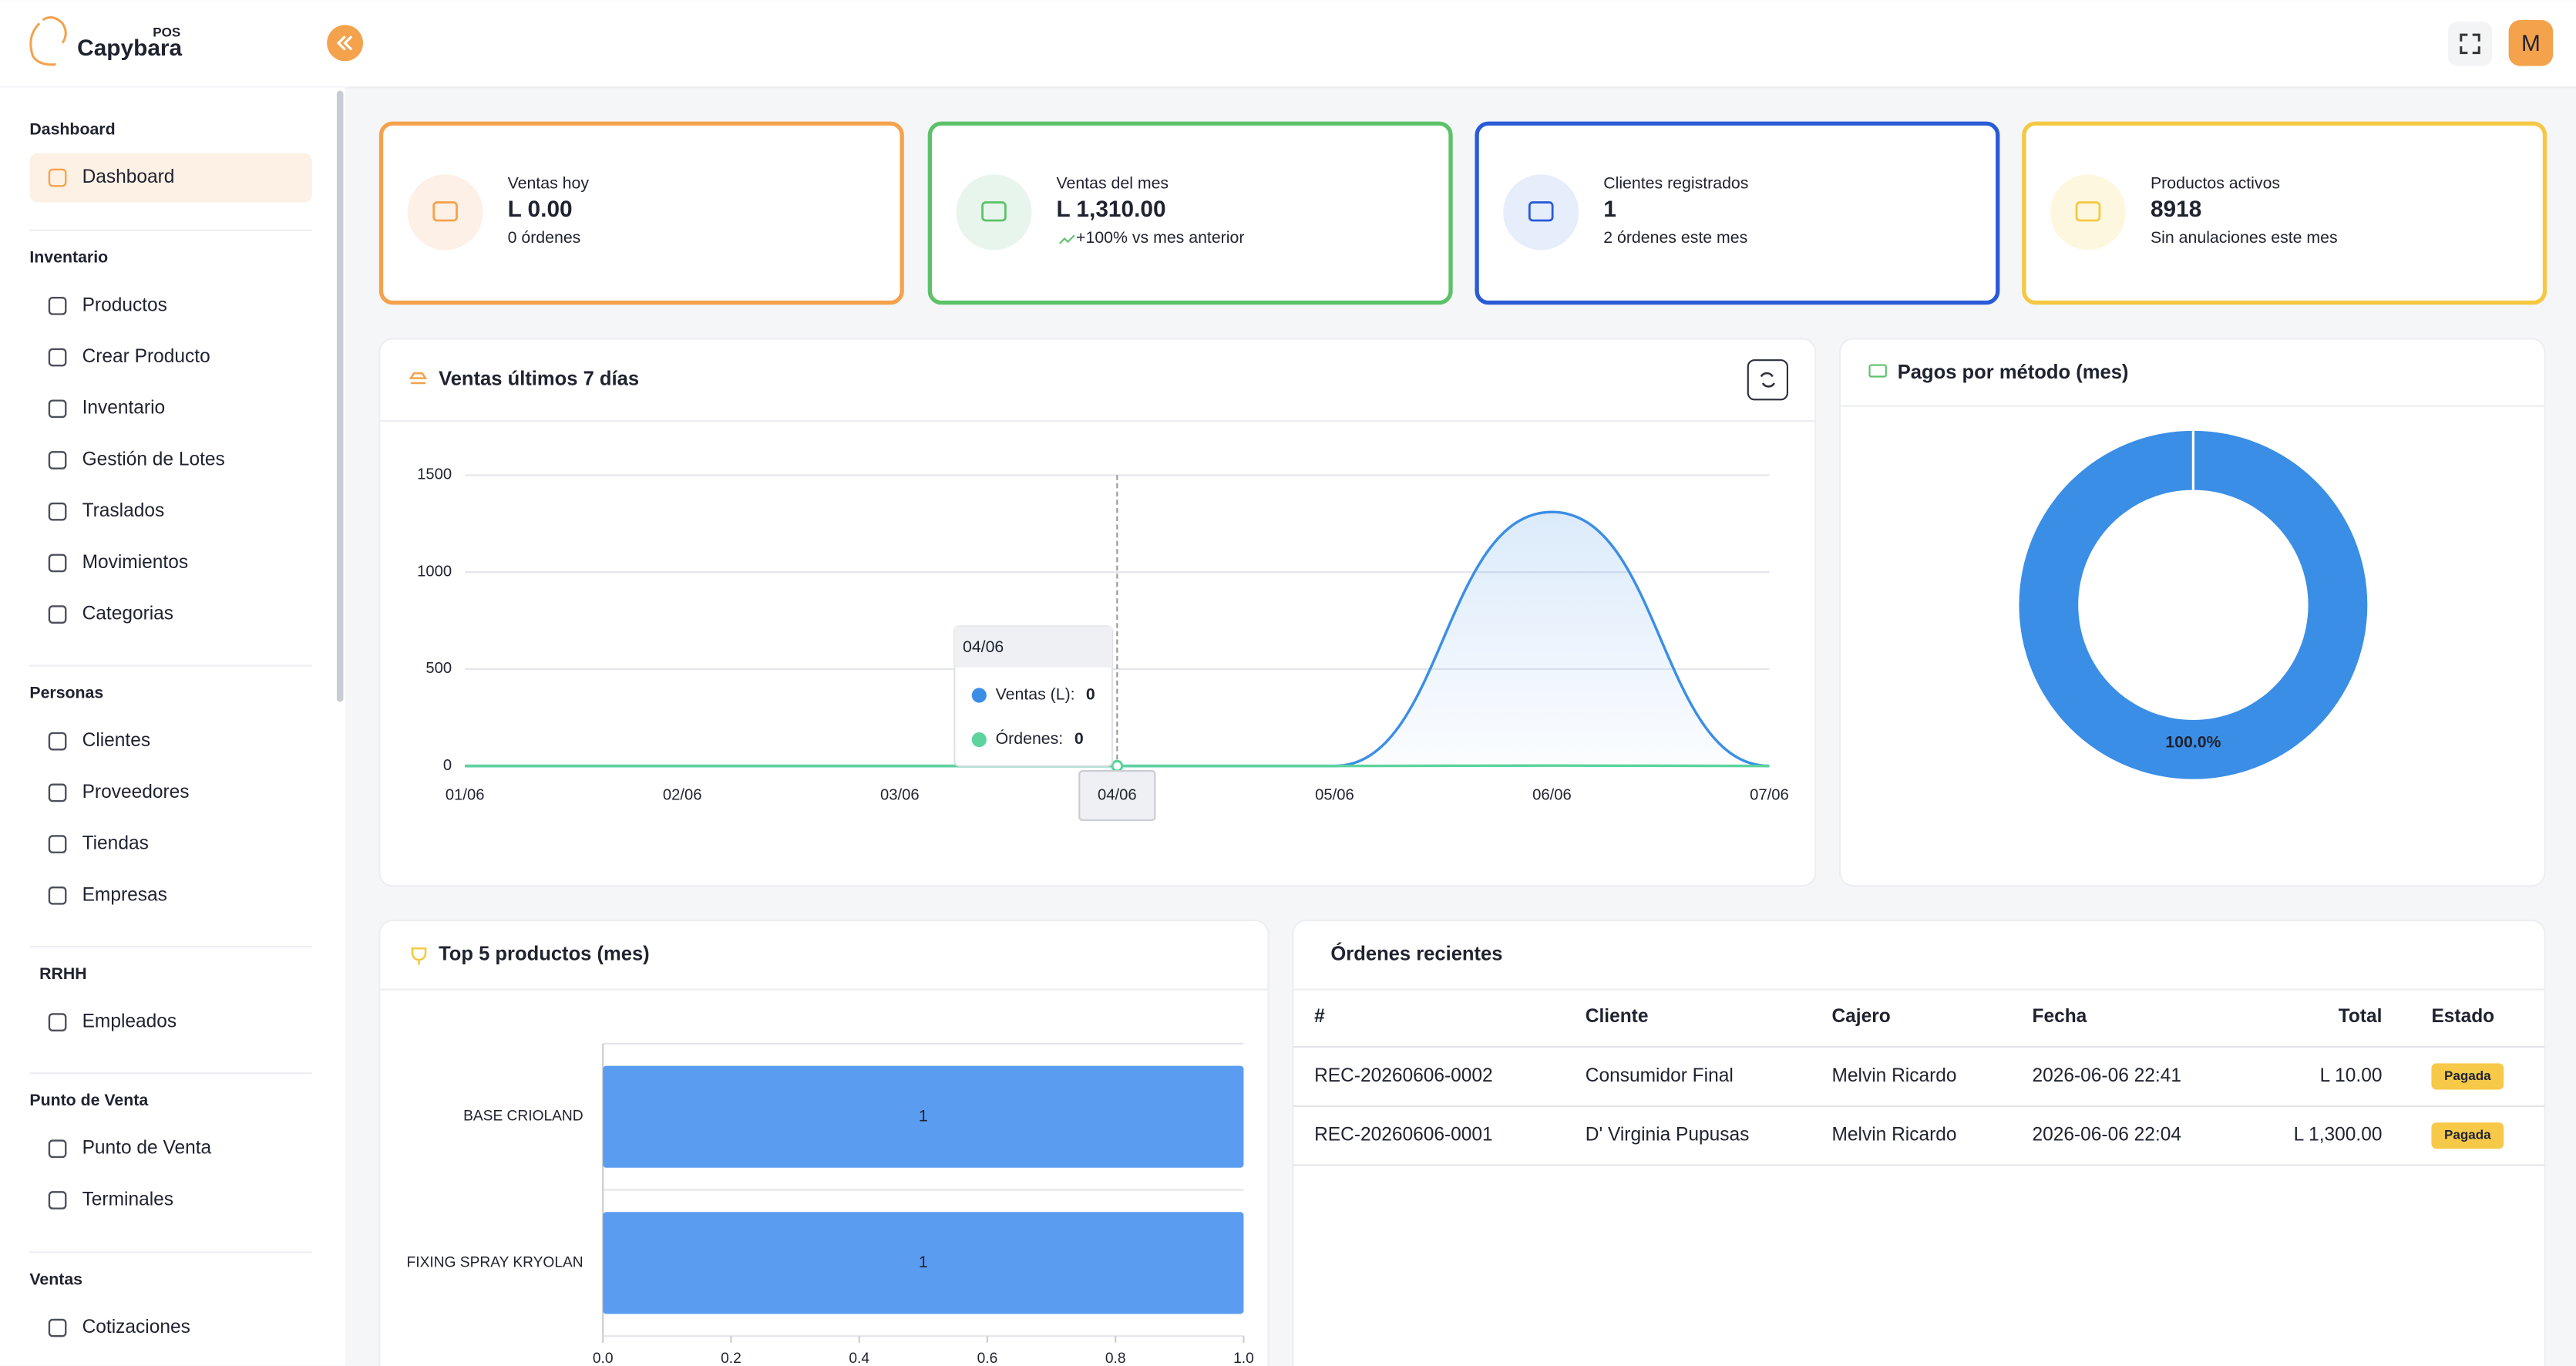 The height and width of the screenshot is (1366, 2576). What do you see at coordinates (434, 474) in the screenshot?
I see `y-tick-label: 1500` at bounding box center [434, 474].